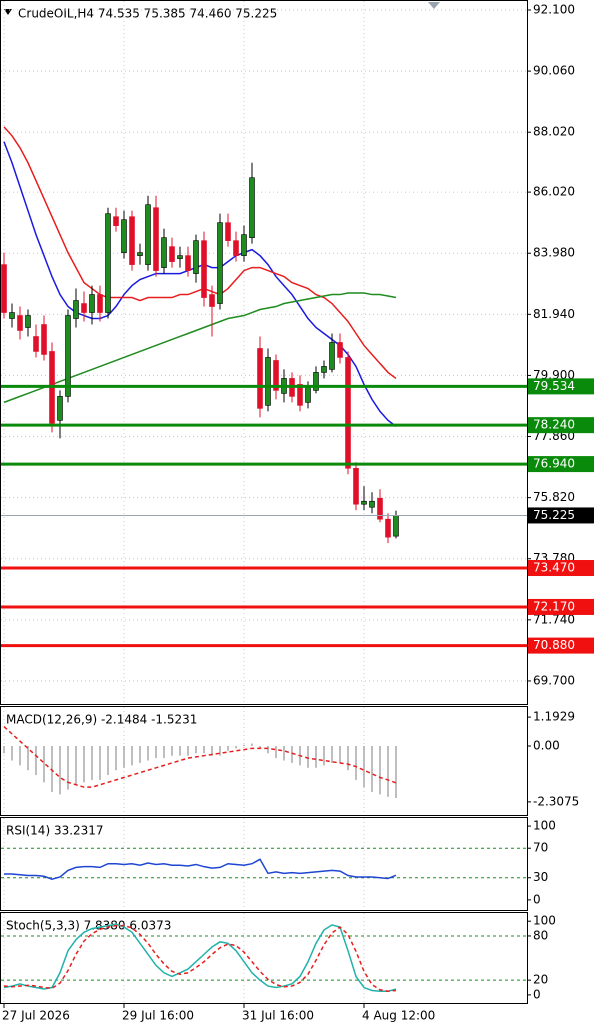  I want to click on y-tick-label: 30, so click(540, 877).